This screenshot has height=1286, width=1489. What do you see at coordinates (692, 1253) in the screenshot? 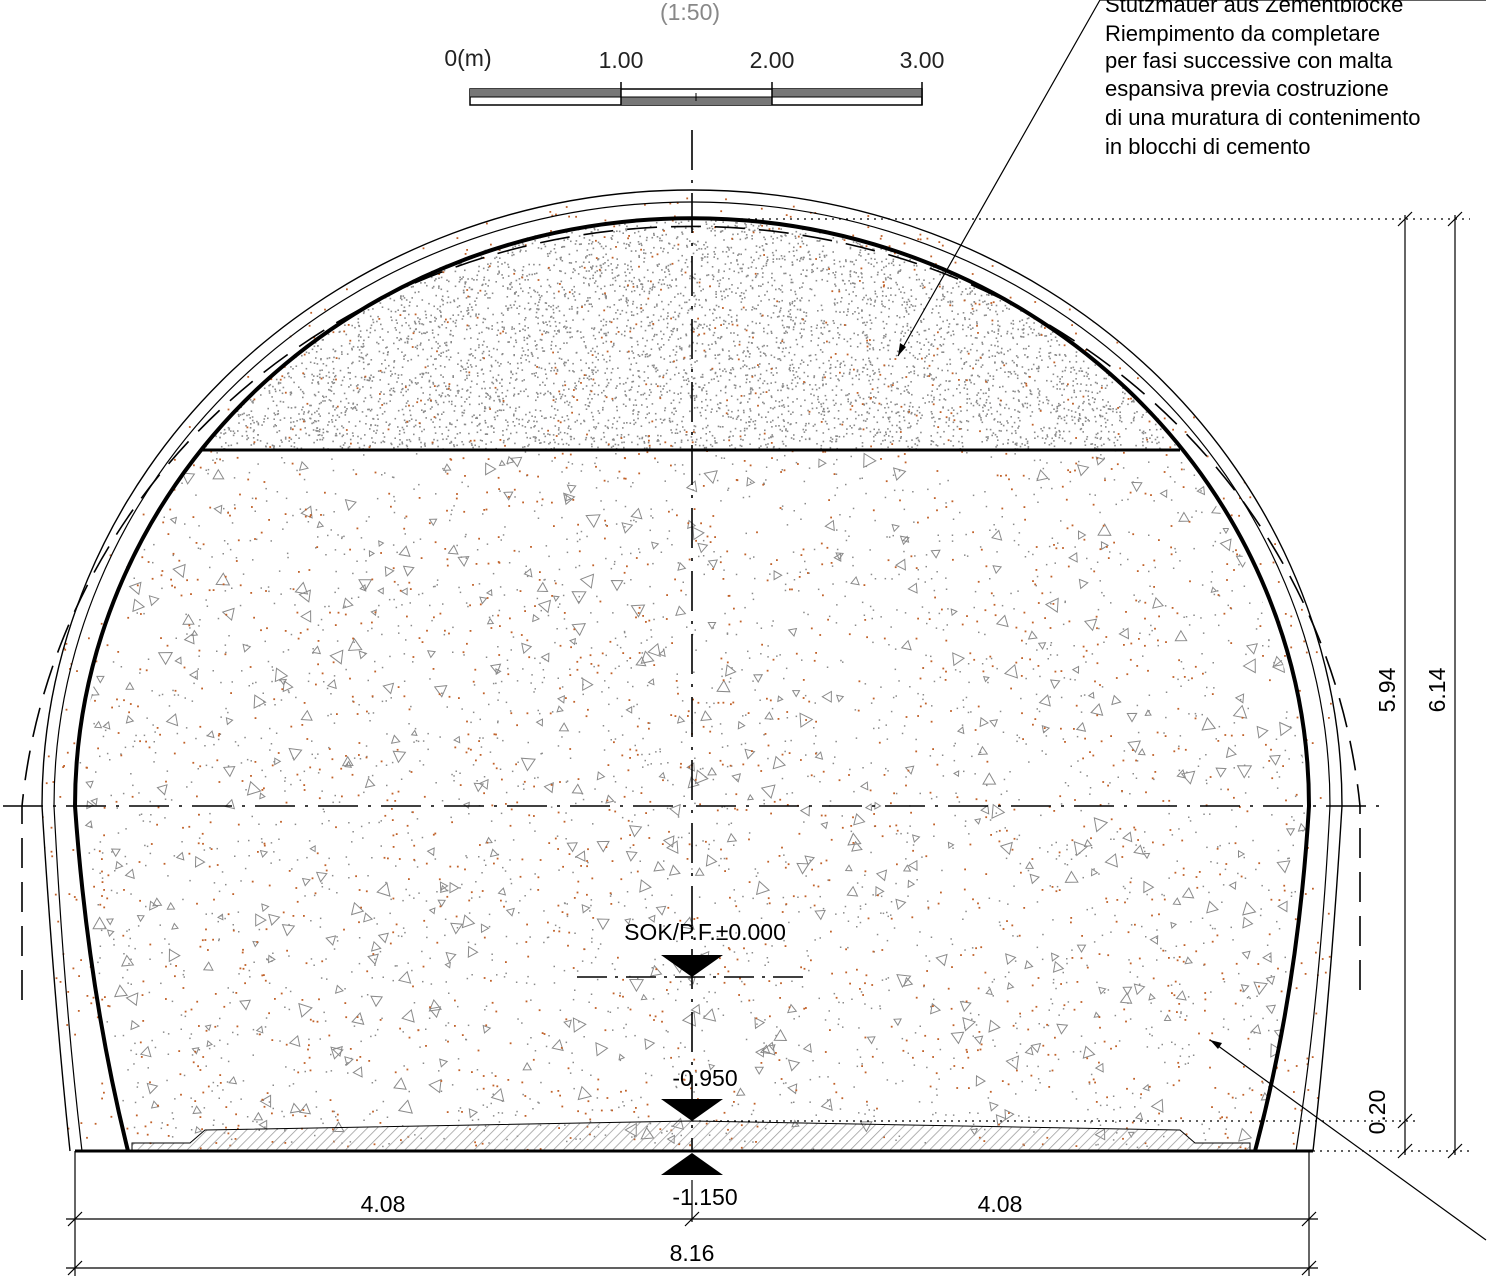
I see `dim-total-width: 8.16` at bounding box center [692, 1253].